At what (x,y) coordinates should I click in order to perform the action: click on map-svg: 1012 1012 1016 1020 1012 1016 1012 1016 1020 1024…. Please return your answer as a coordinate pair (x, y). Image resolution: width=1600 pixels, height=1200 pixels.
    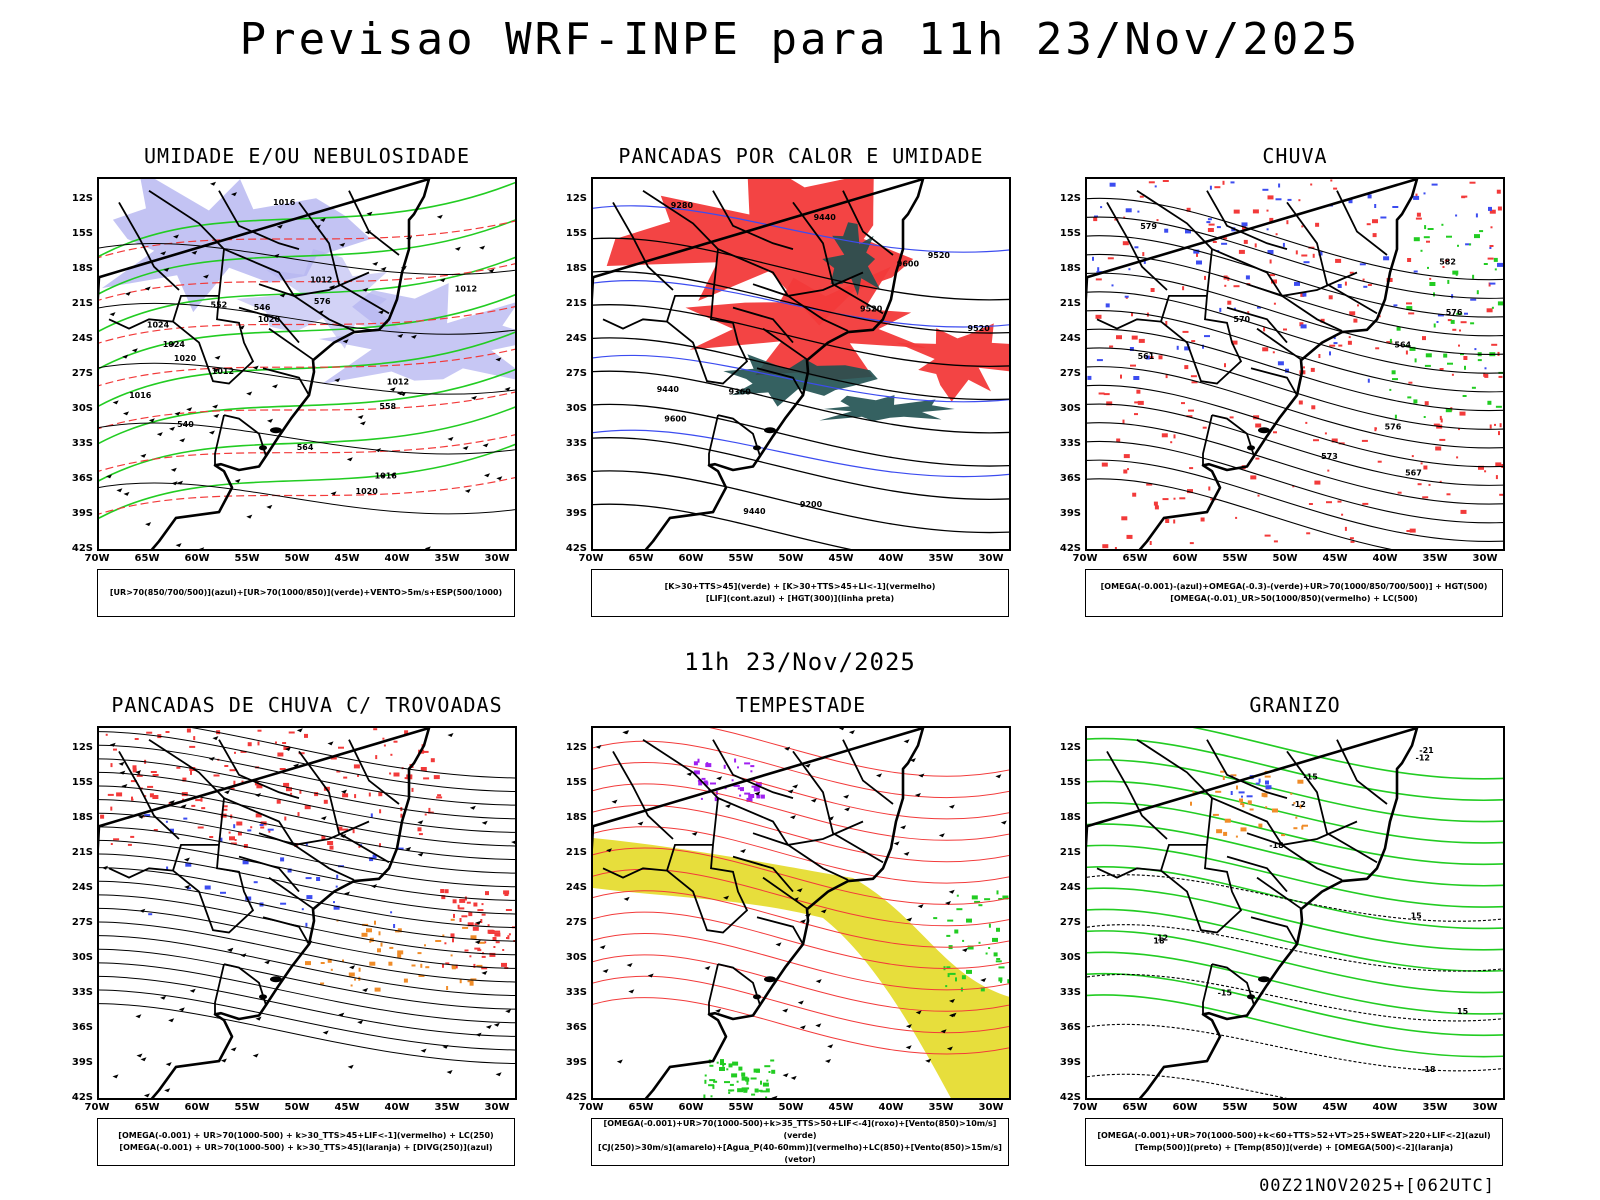
    Looking at the image, I should click on (307, 364).